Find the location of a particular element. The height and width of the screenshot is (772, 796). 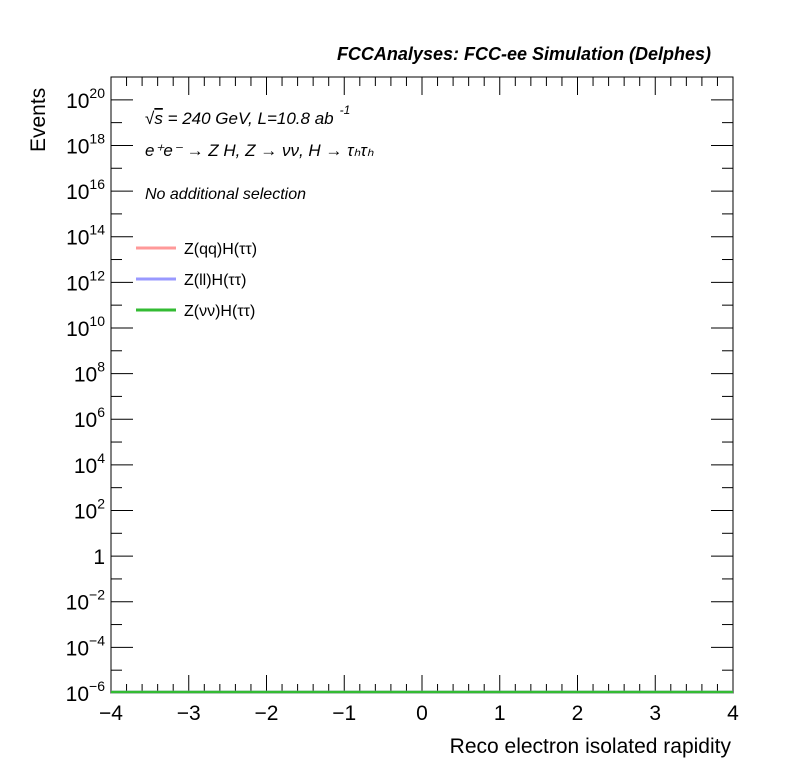

y-tick-label: 10⁻⁶ is located at coordinates (86, 692).